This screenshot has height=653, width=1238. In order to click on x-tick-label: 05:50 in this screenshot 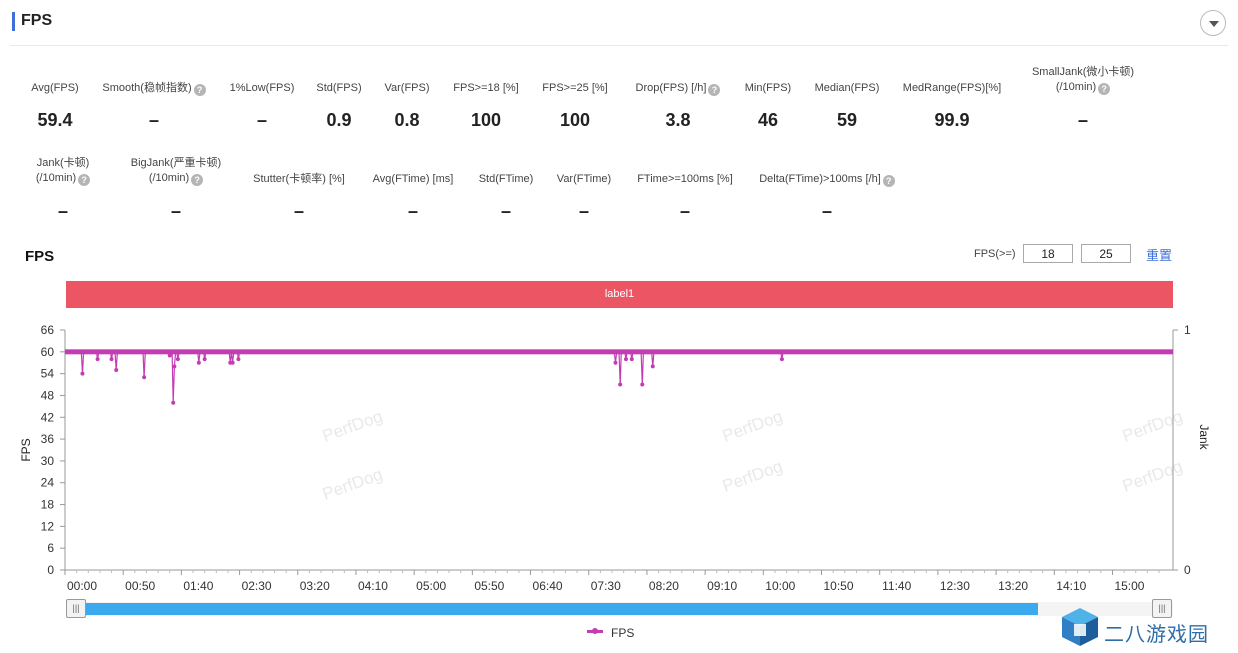, I will do `click(489, 586)`.